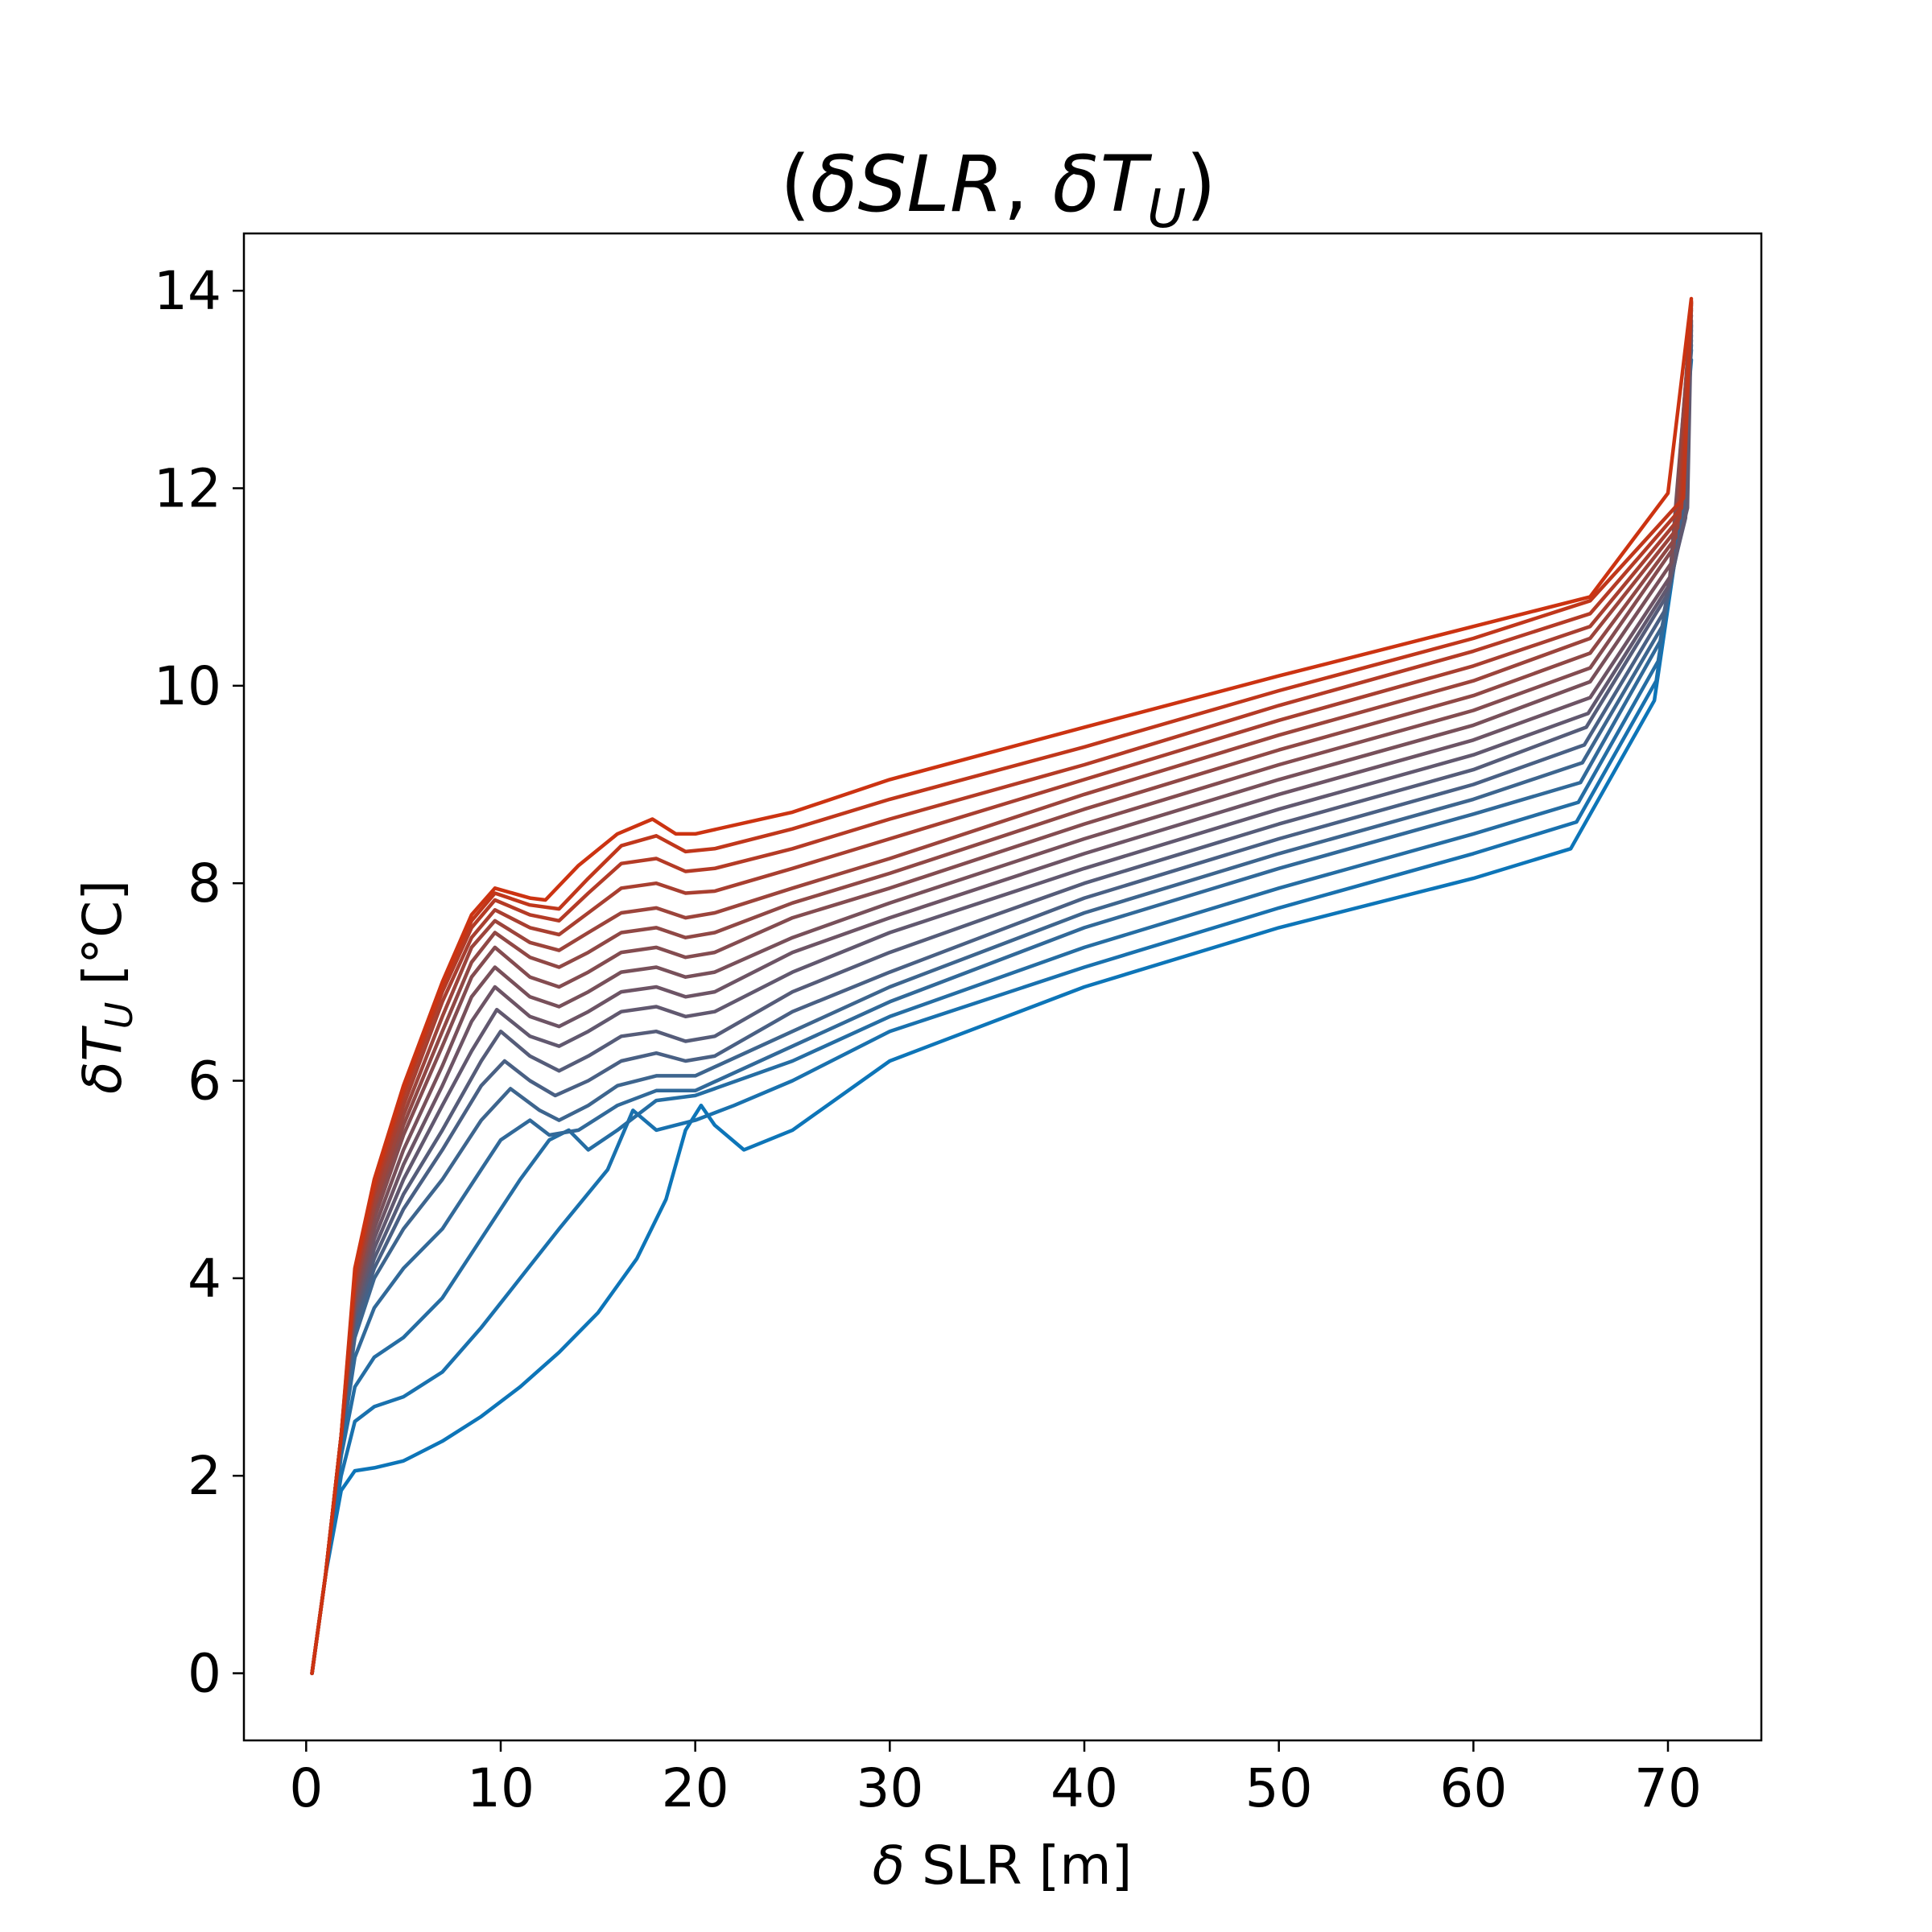 The height and width of the screenshot is (1932, 1932). I want to click on y-axis-label-subscript: U, so click(119, 1016).